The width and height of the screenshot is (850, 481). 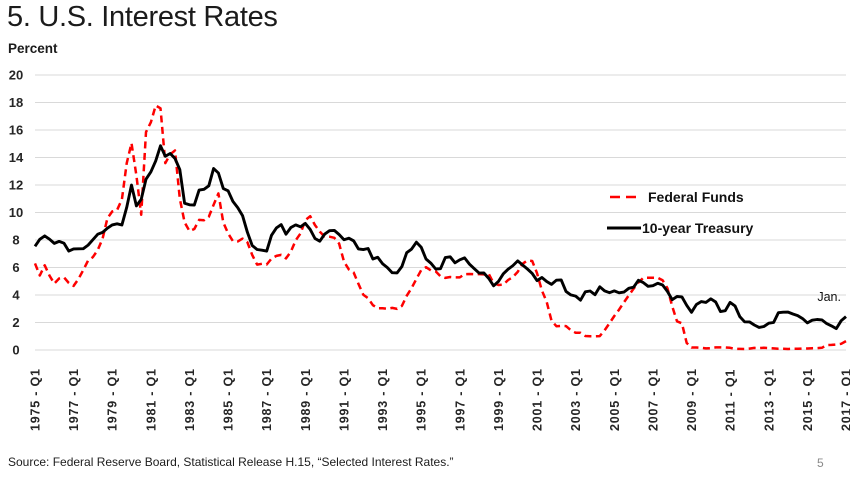 What do you see at coordinates (615, 399) in the screenshot?
I see `x-axis-tick-label: 2005 - Q1` at bounding box center [615, 399].